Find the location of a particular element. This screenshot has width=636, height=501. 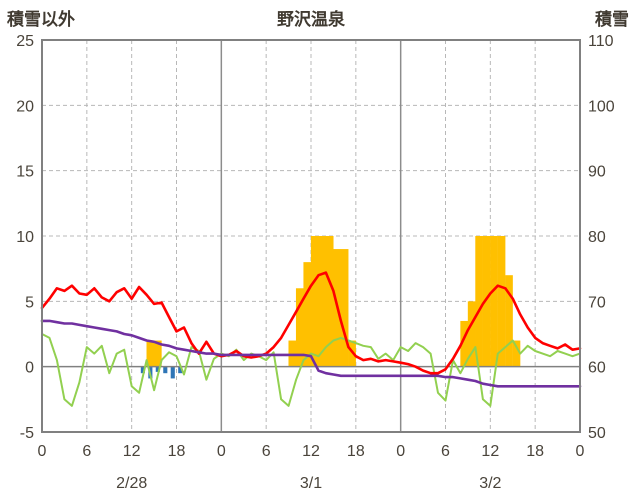

svg-text: 110 is located at coordinates (601, 41).